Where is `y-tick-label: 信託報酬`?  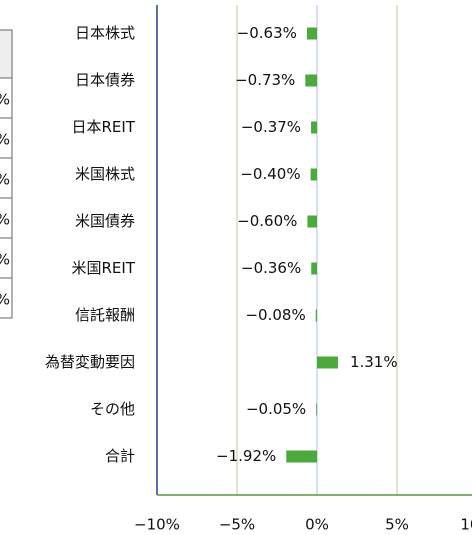
y-tick-label: 信託報酬 is located at coordinates (105, 315).